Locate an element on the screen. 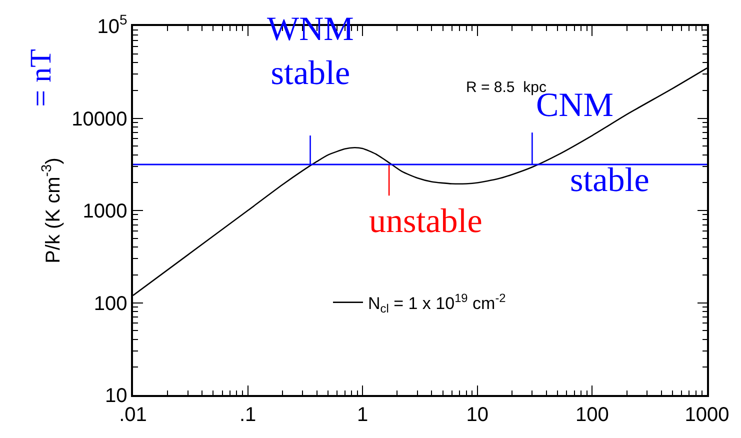 This screenshot has width=741, height=438. y-tick-label: 100 is located at coordinates (111, 303).